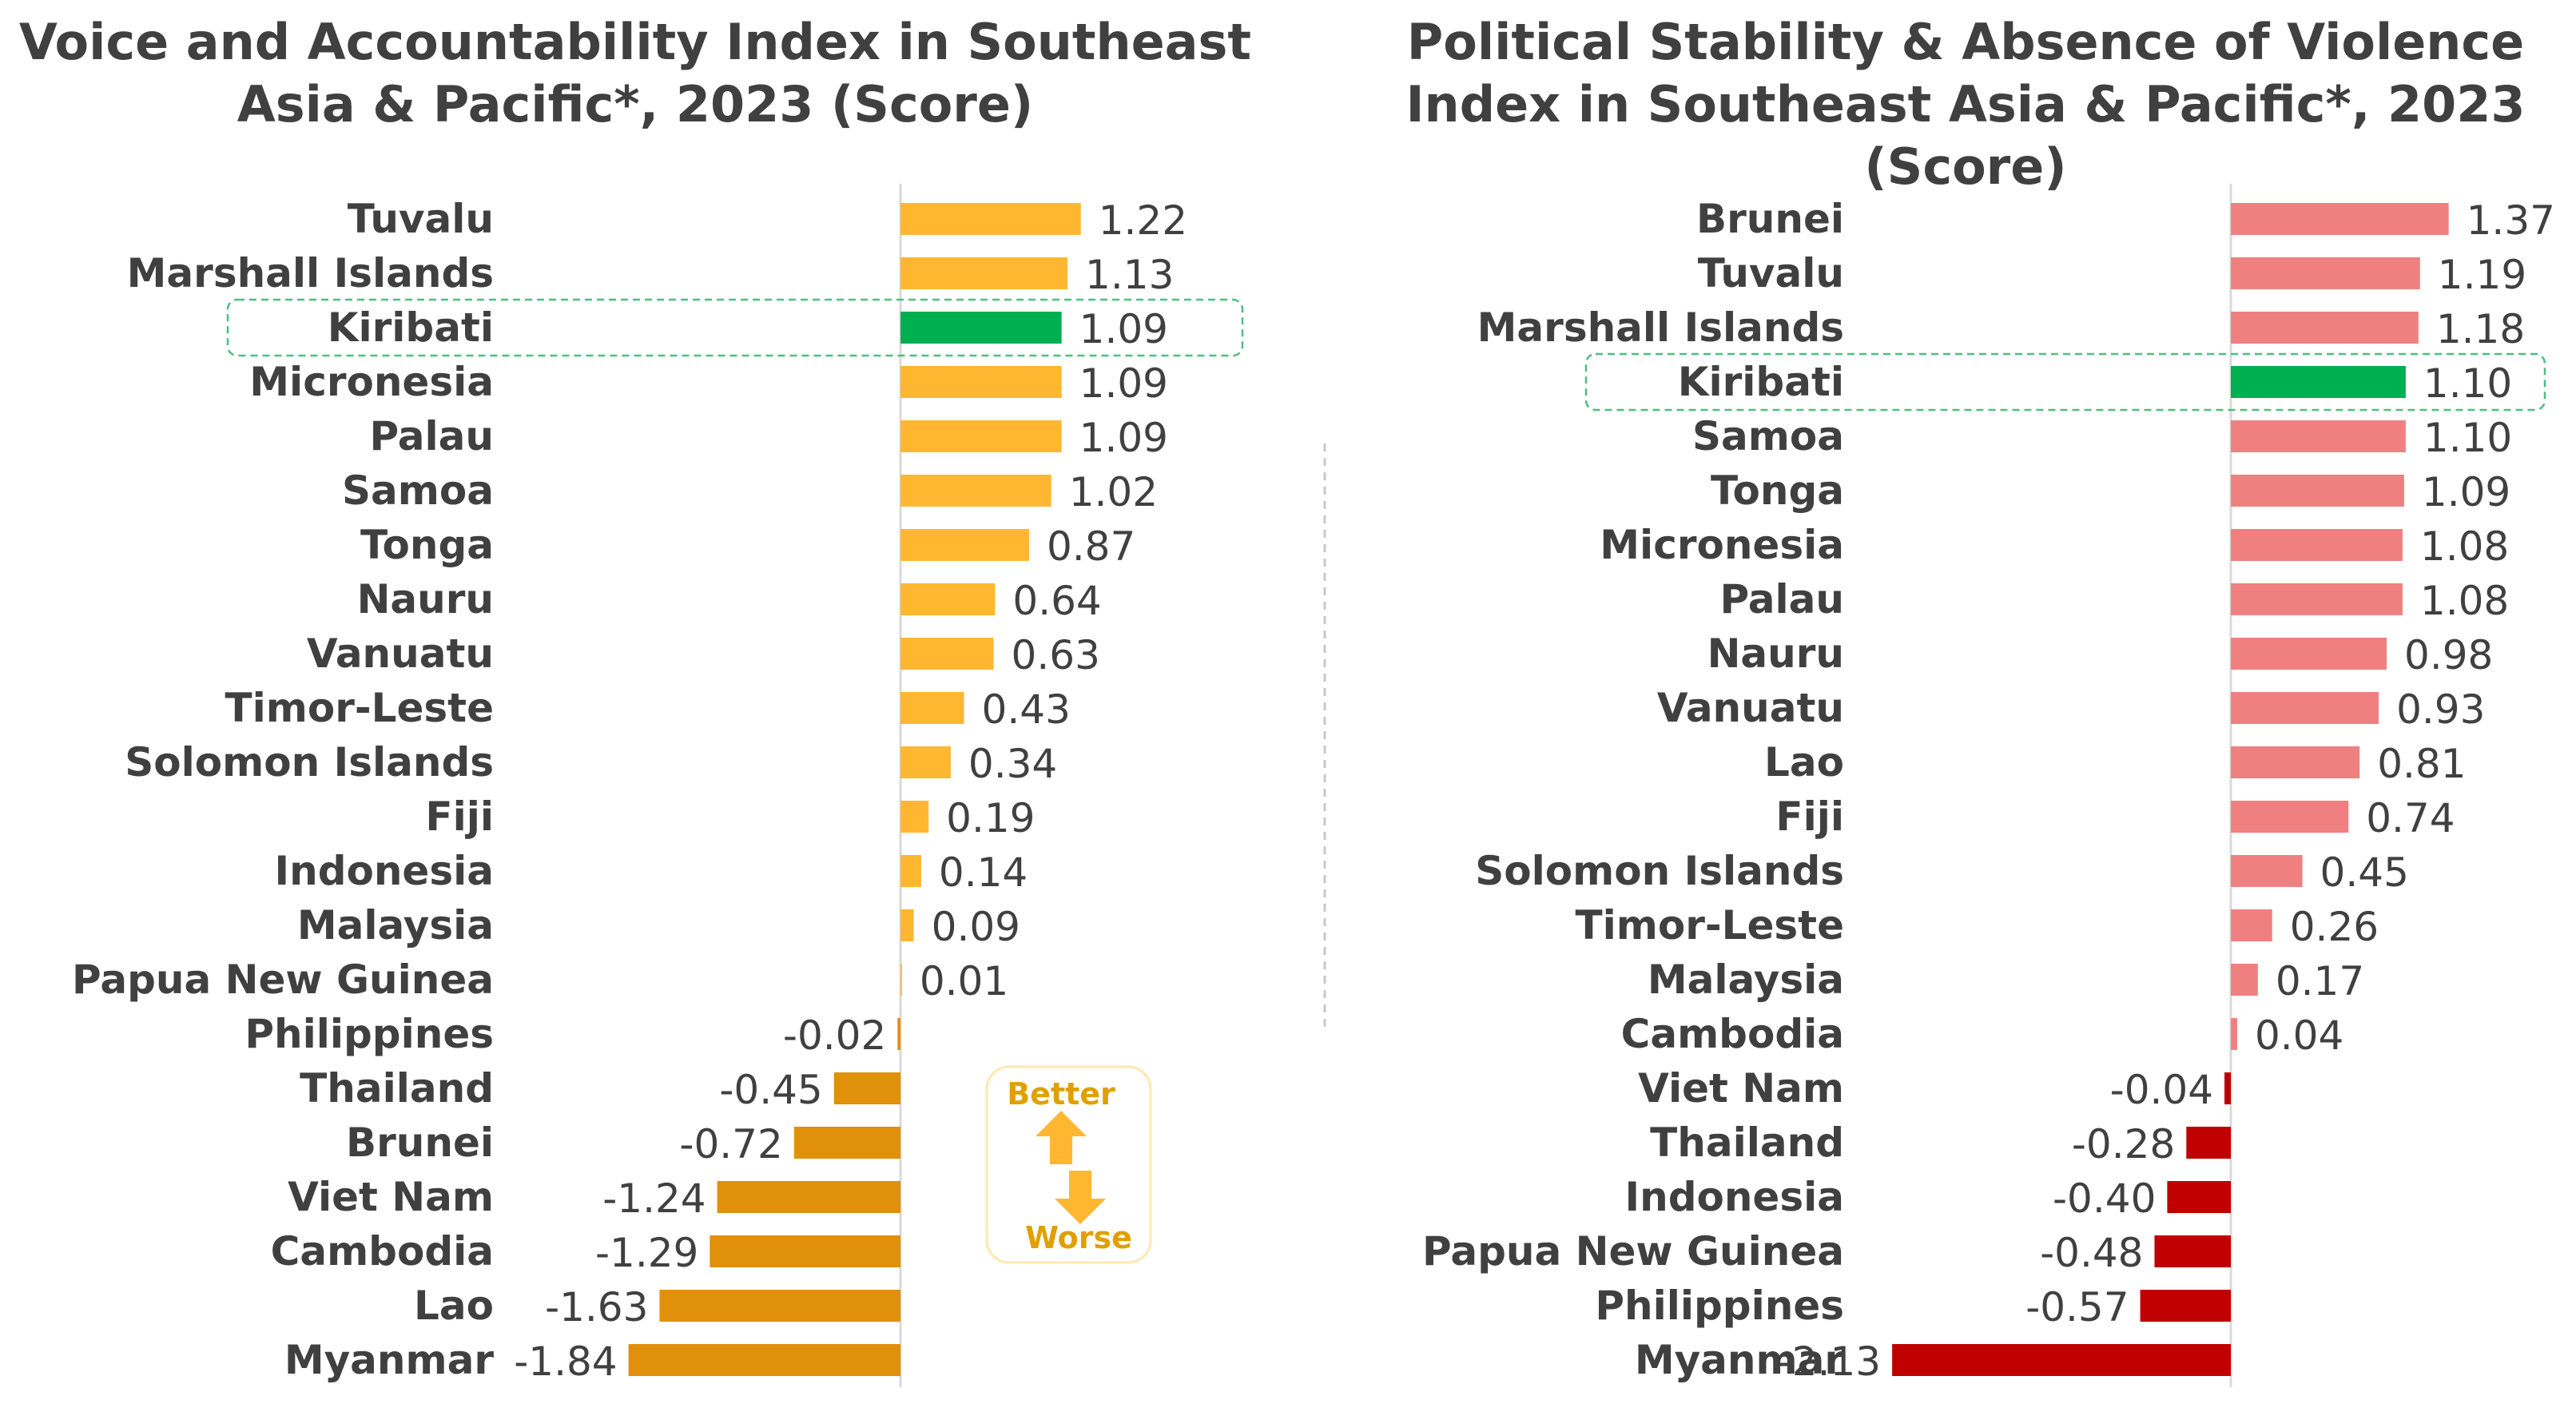 This screenshot has width=2576, height=1404. What do you see at coordinates (975, 491) in the screenshot?
I see `bar-samoa` at bounding box center [975, 491].